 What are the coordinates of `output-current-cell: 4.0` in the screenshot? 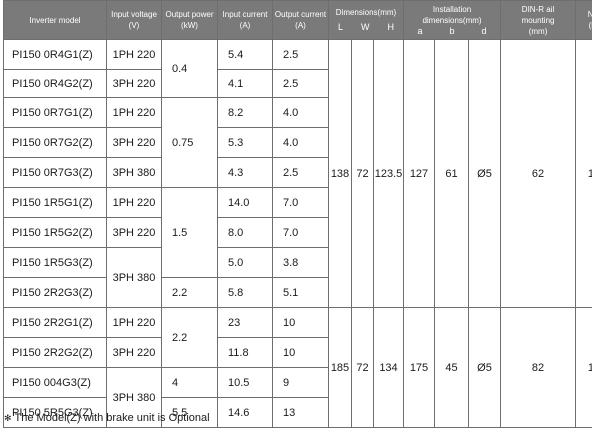 It's located at (300, 142).